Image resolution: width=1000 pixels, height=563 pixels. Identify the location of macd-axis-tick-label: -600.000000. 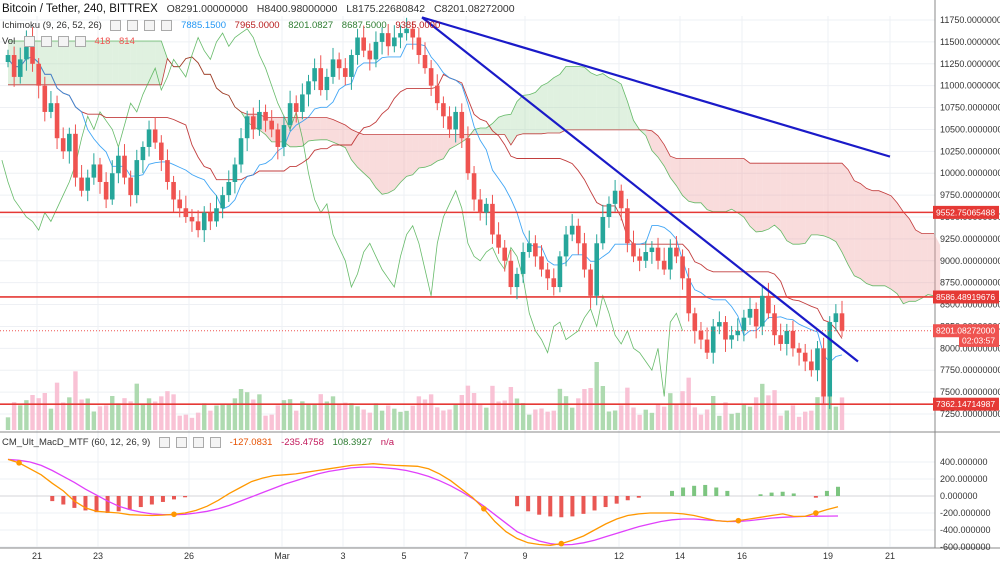
(965, 547).